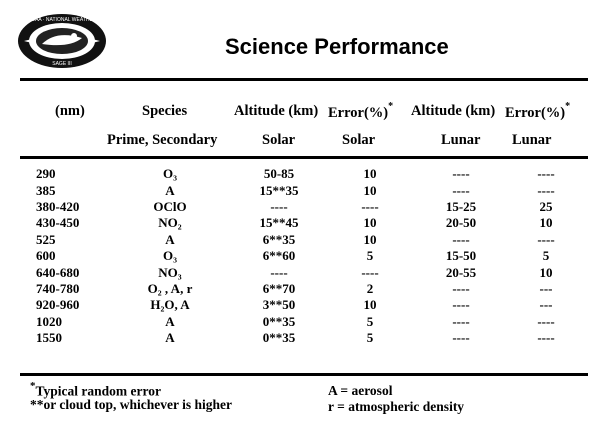 The width and height of the screenshot is (600, 434). I want to click on table-row: 385 A 15**35 10 ---- ----, so click(306, 190).